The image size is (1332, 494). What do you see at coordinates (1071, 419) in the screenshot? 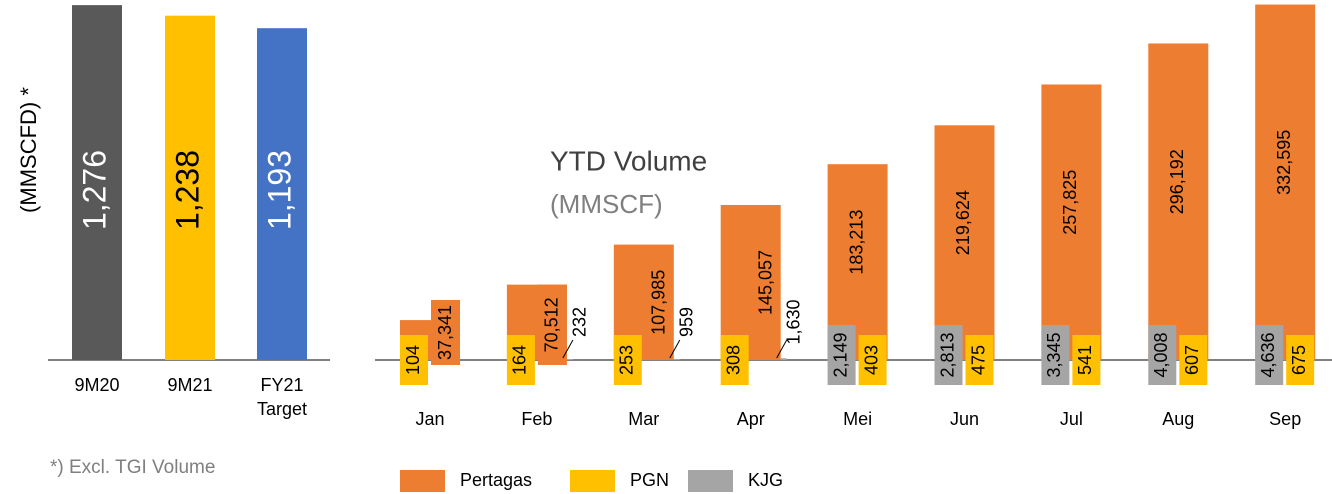
I see `x-tick-label: Jul` at bounding box center [1071, 419].